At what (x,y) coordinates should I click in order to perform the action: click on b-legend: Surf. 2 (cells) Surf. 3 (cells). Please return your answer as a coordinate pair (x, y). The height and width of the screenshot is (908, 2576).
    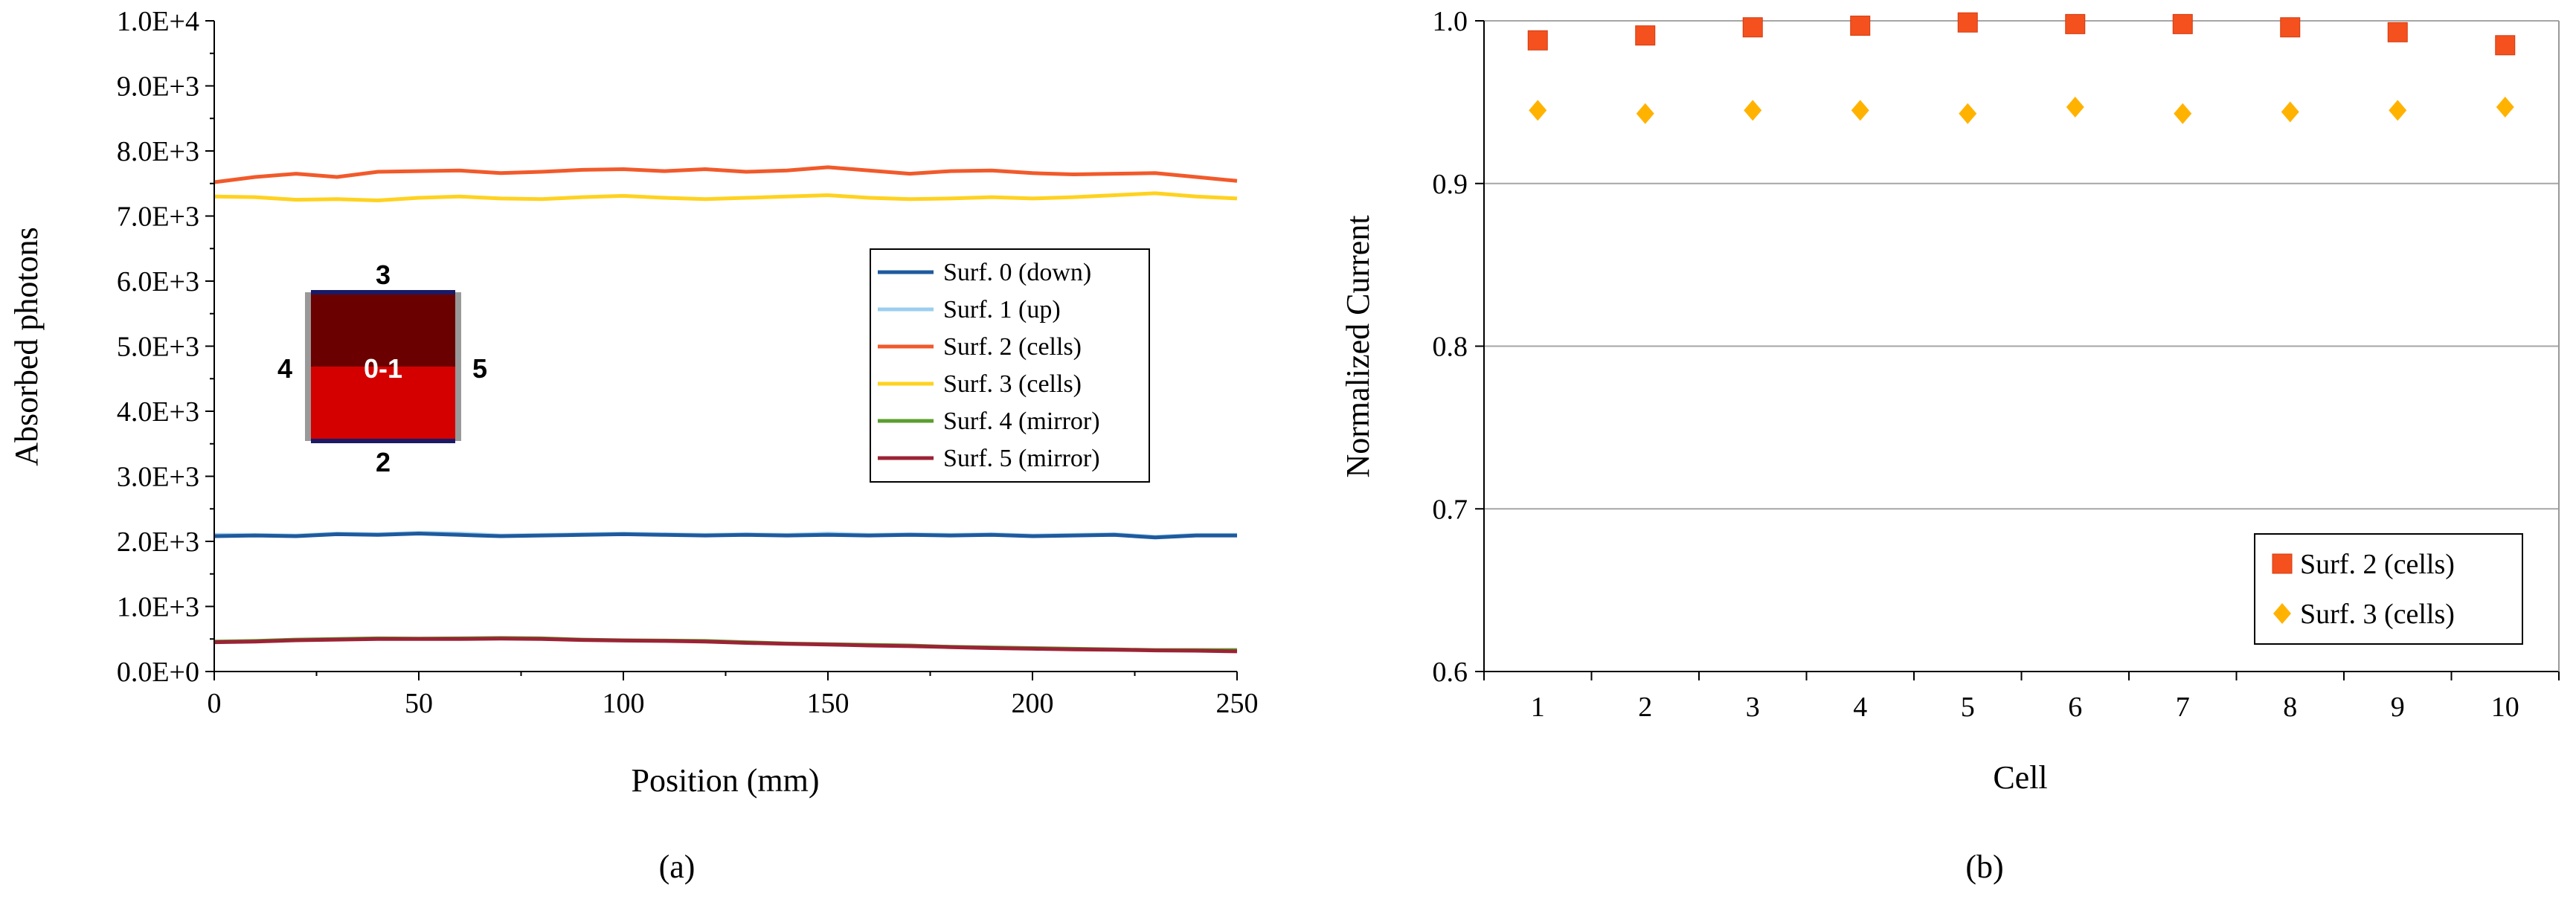
    Looking at the image, I should click on (2388, 589).